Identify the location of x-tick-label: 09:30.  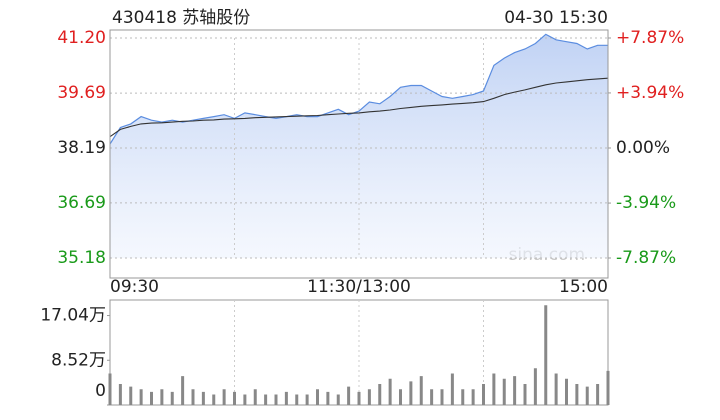
(134, 287).